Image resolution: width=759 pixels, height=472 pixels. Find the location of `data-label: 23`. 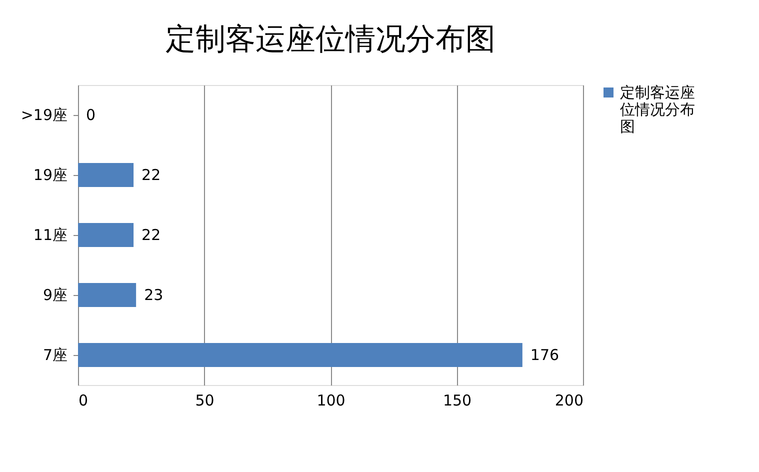

data-label: 23 is located at coordinates (154, 295).